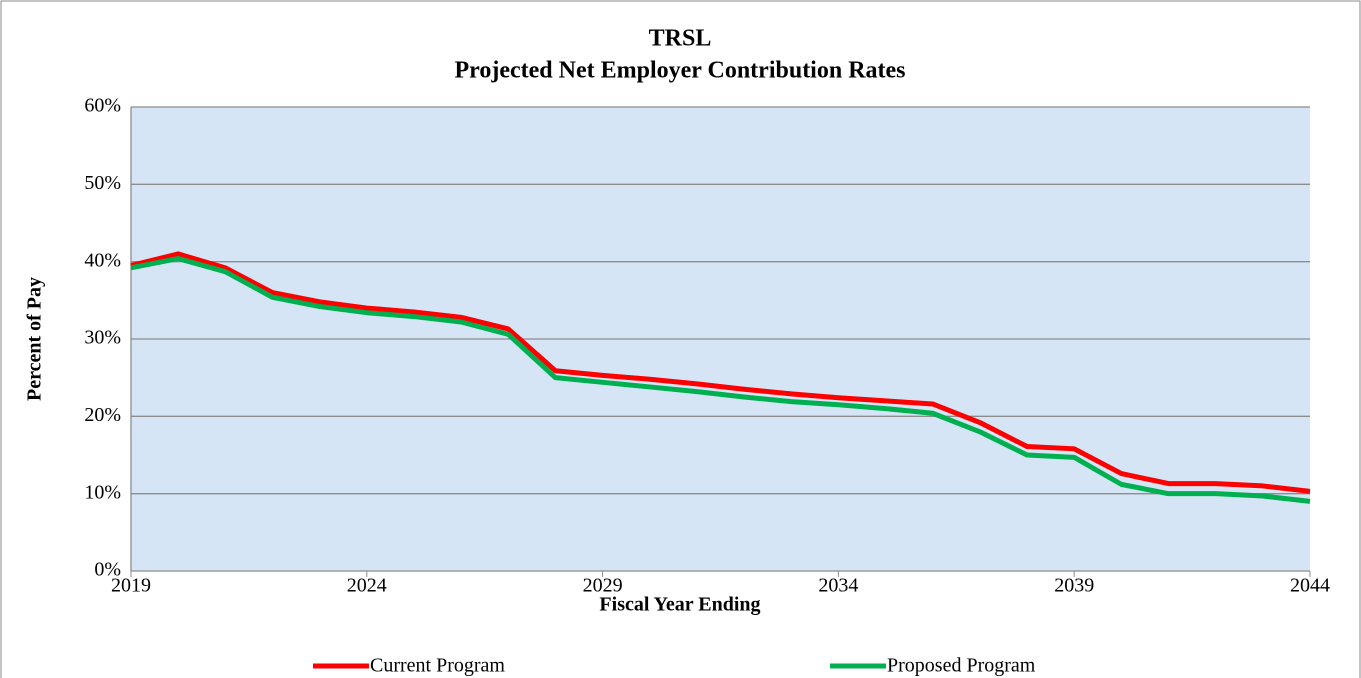 The height and width of the screenshot is (678, 1361). I want to click on y-tick-label: 30%, so click(102, 338).